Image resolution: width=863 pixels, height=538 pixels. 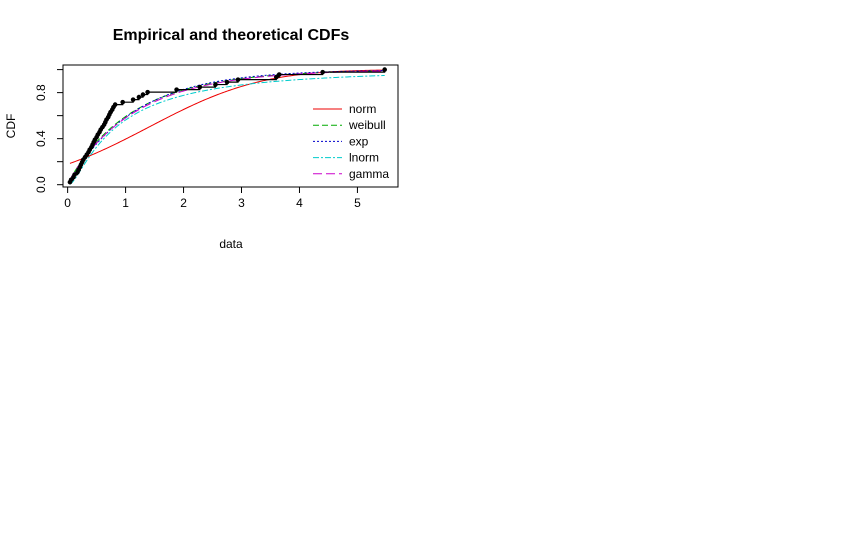 What do you see at coordinates (227, 129) in the screenshot?
I see `series-line-lnorm` at bounding box center [227, 129].